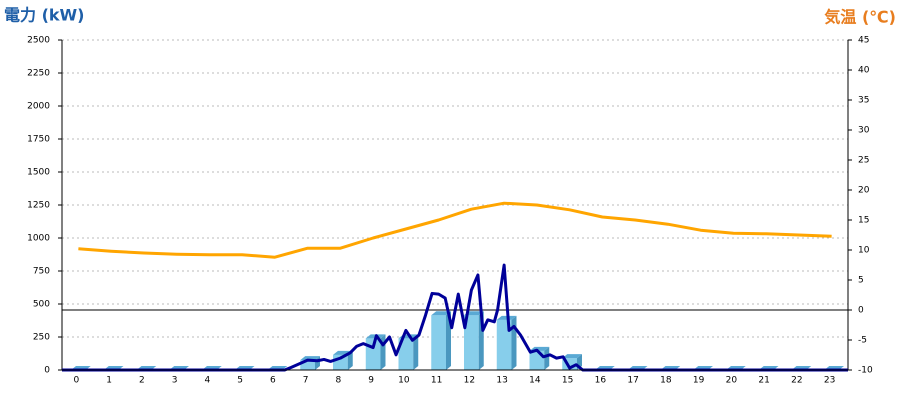 This screenshot has width=900, height=404. I want to click on x-tick-label: 17, so click(632, 381).